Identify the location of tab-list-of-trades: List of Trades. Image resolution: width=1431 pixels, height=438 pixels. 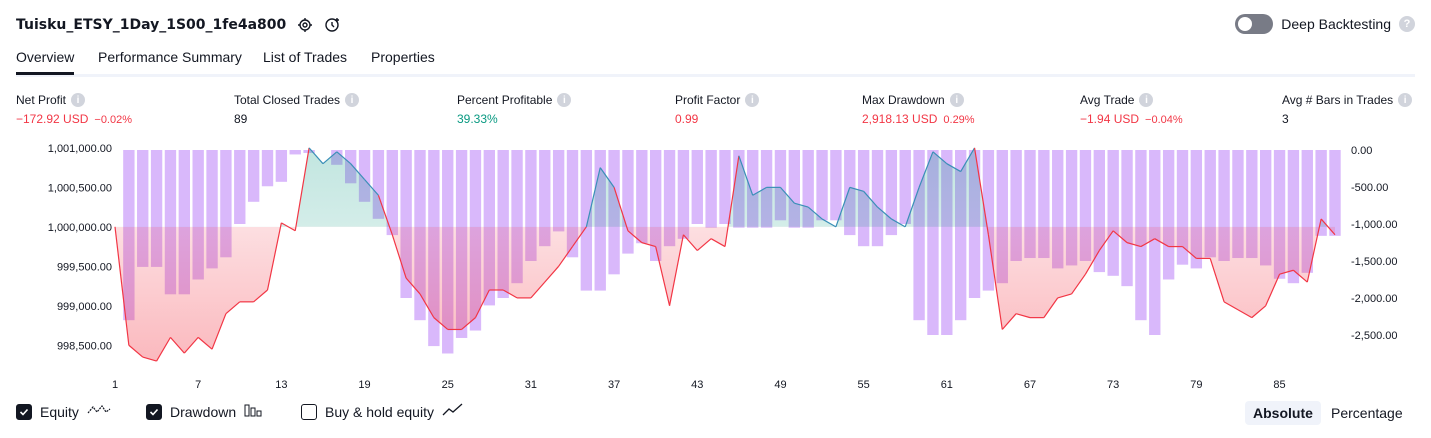
(305, 57).